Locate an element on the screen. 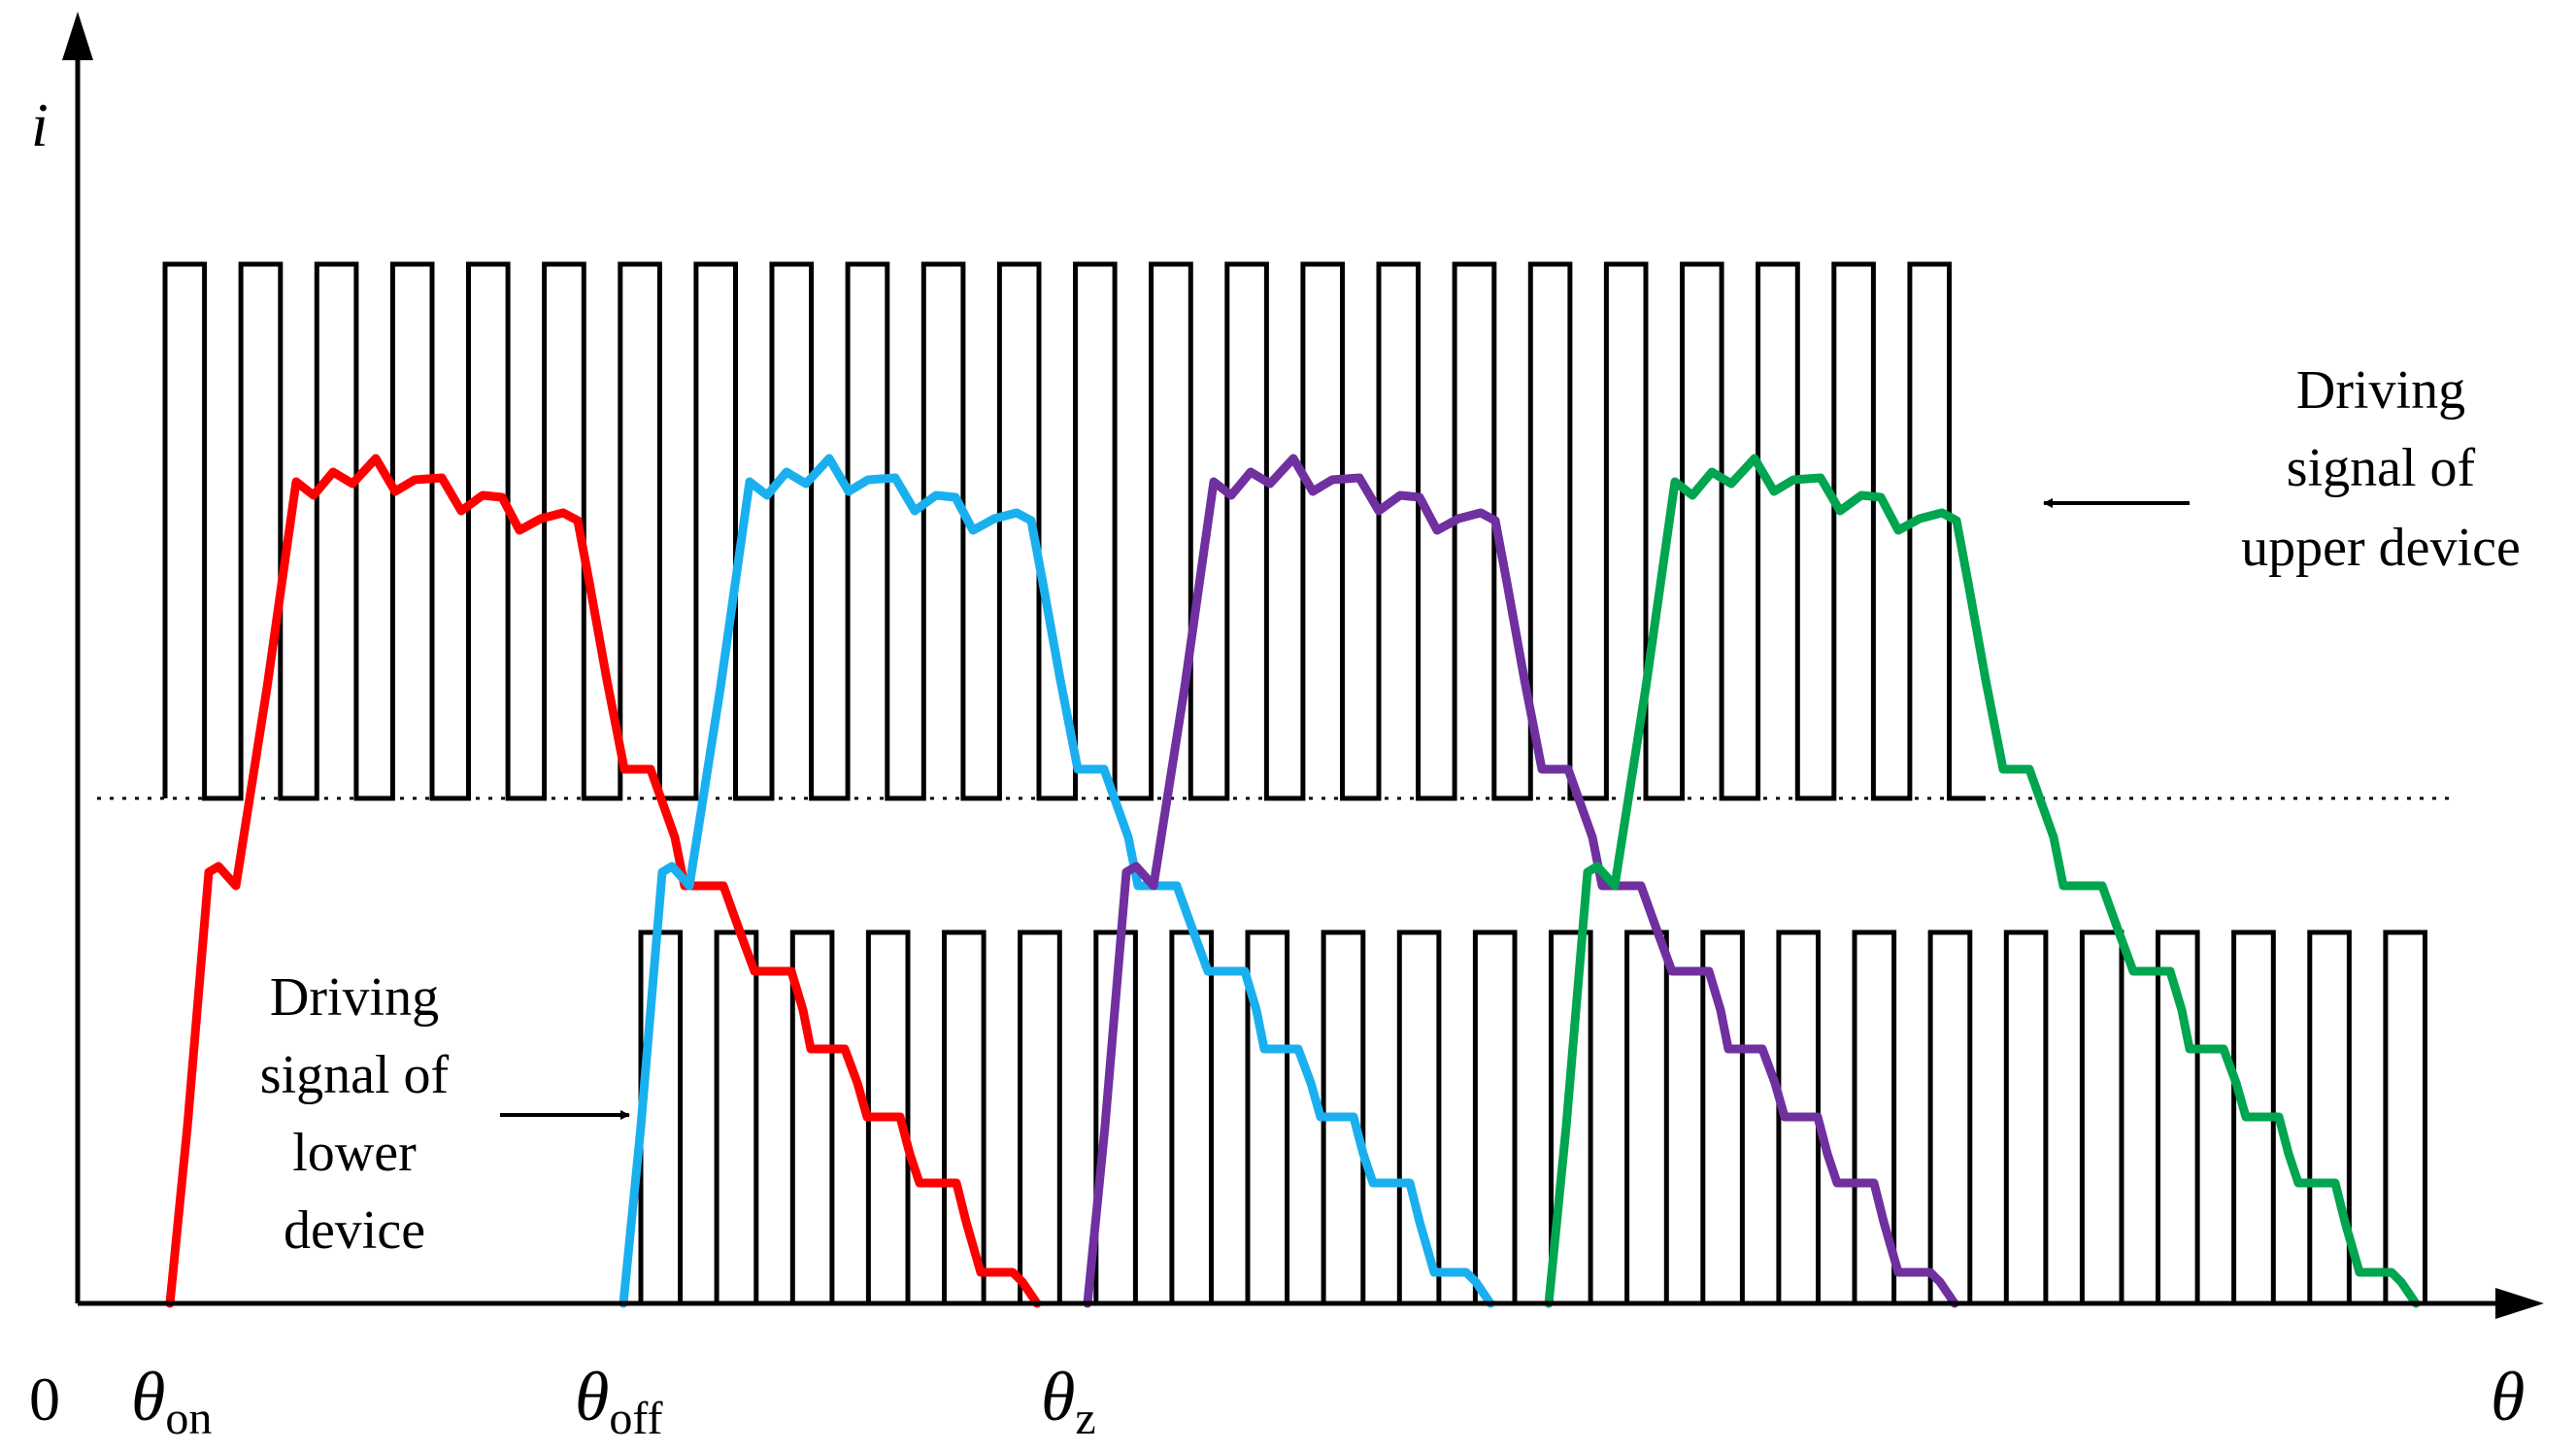 The height and width of the screenshot is (1452, 2576). upper-annotation-line-3: upper device is located at coordinates (2381, 548).